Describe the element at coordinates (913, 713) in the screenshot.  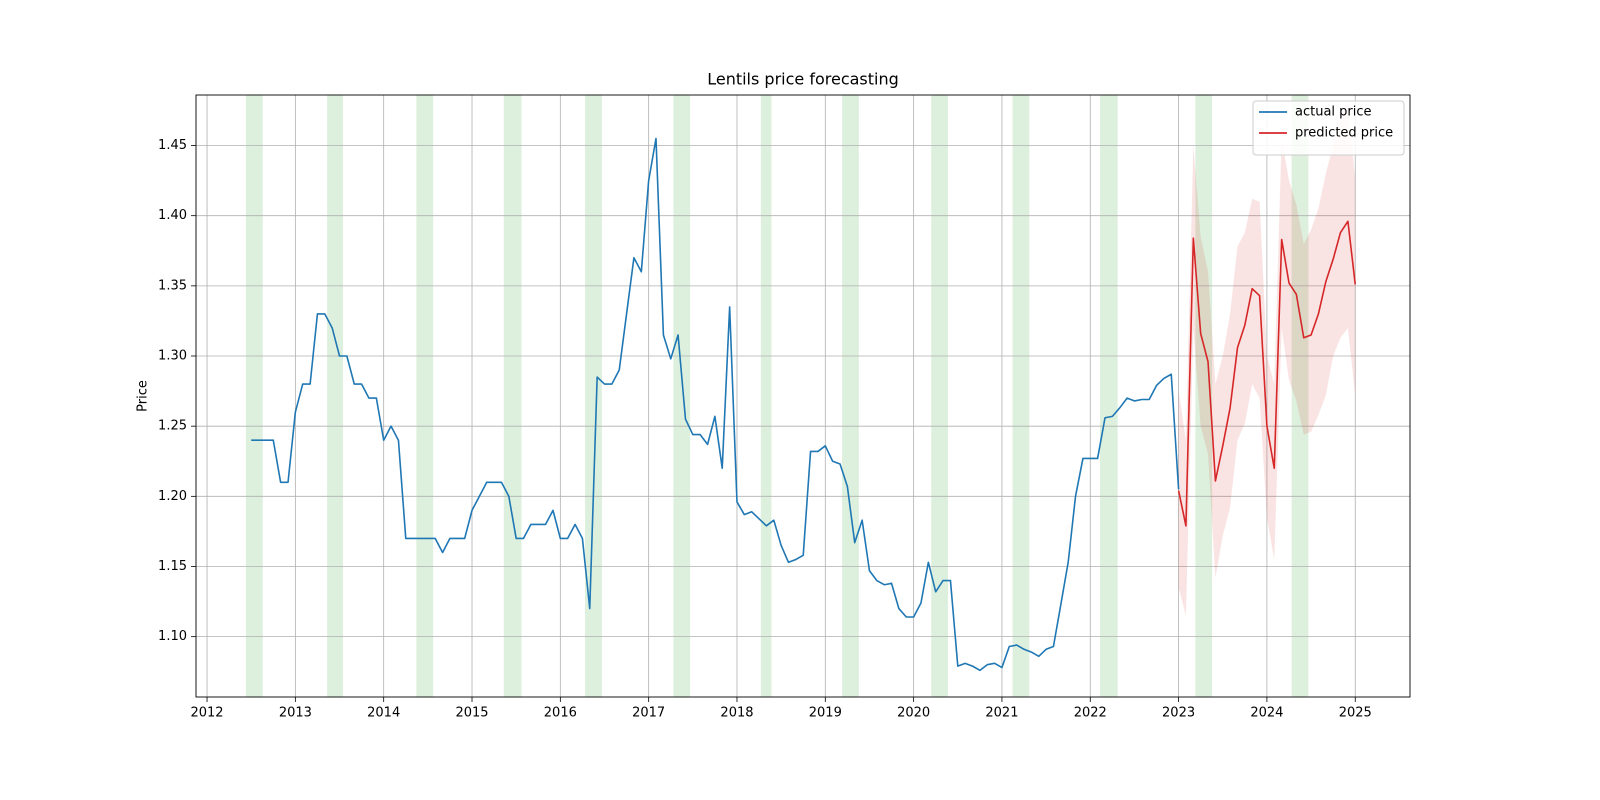
I see `x-tick-label: 2020` at that location.